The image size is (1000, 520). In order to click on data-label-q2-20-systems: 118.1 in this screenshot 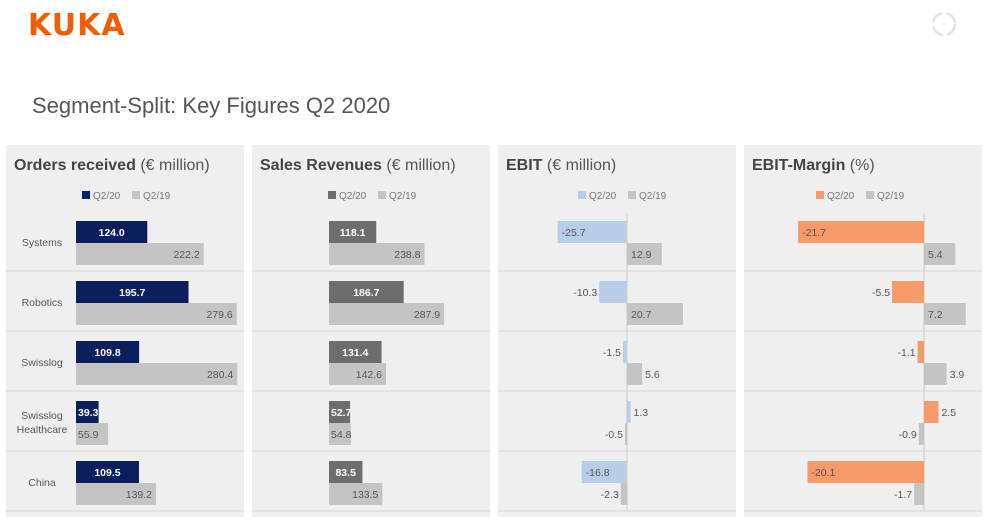, I will do `click(353, 233)`.